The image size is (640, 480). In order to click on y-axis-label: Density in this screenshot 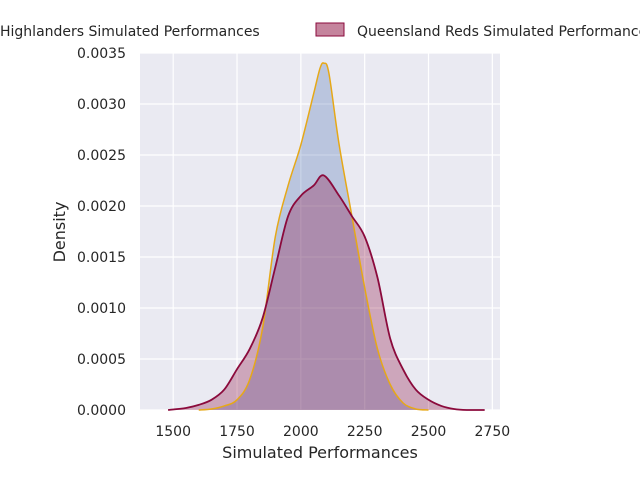, I will do `click(59, 232)`.